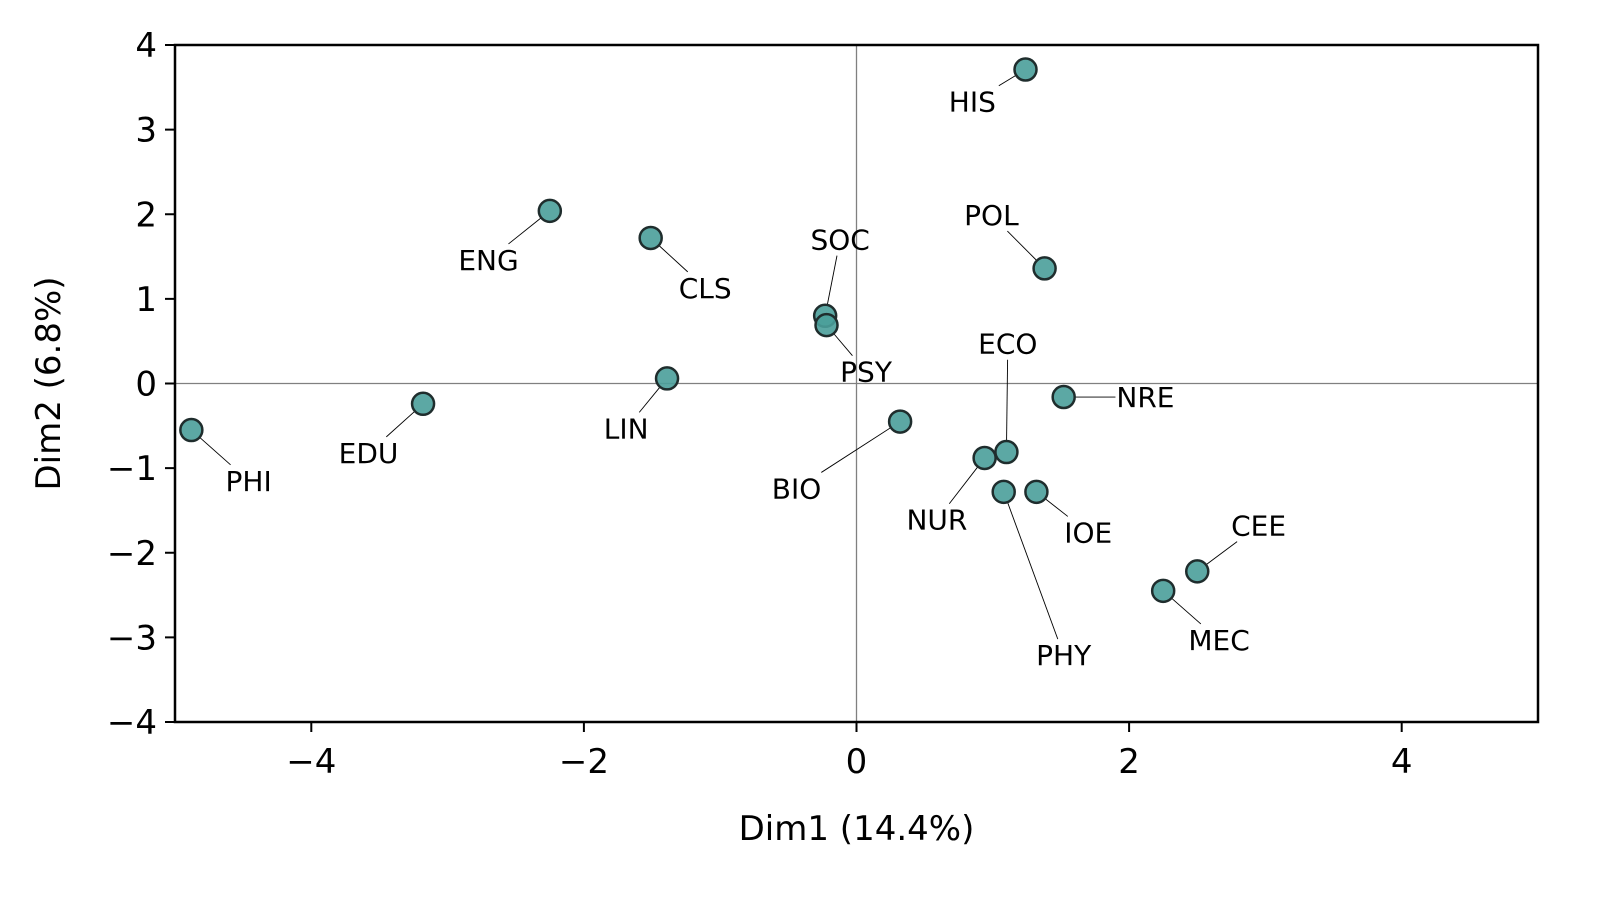 This screenshot has width=1604, height=899. What do you see at coordinates (900, 421) in the screenshot?
I see `point-bio` at bounding box center [900, 421].